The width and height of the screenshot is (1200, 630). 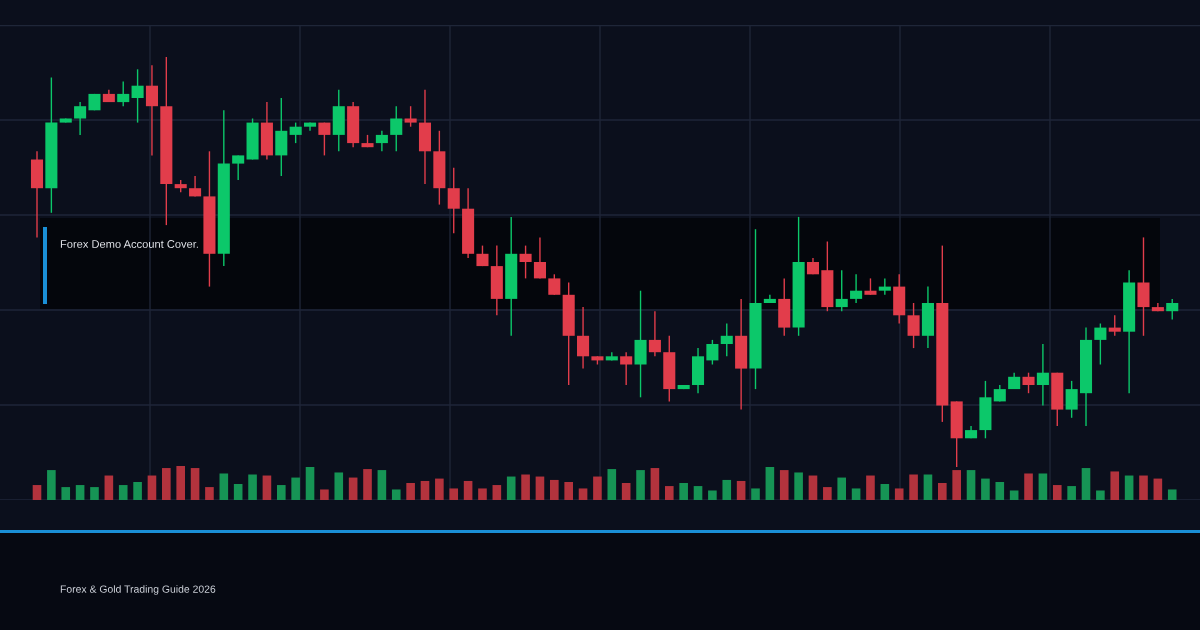 What do you see at coordinates (138, 590) in the screenshot?
I see `text: Forex & Gold Trading Guide 2026` at bounding box center [138, 590].